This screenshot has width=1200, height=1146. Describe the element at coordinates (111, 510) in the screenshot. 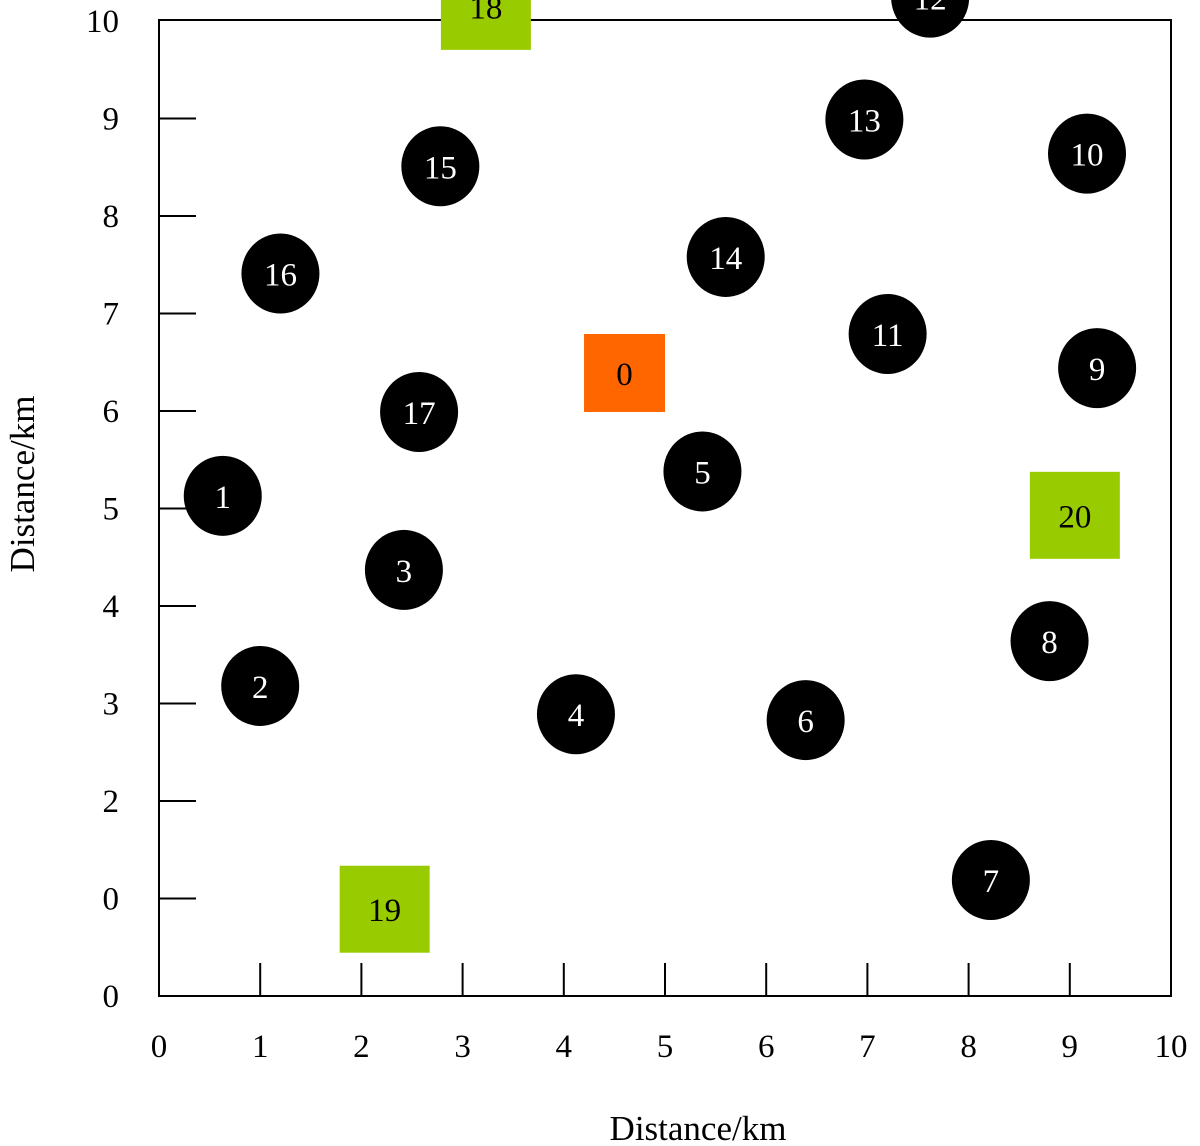

I see `y-tick-label: 5` at that location.